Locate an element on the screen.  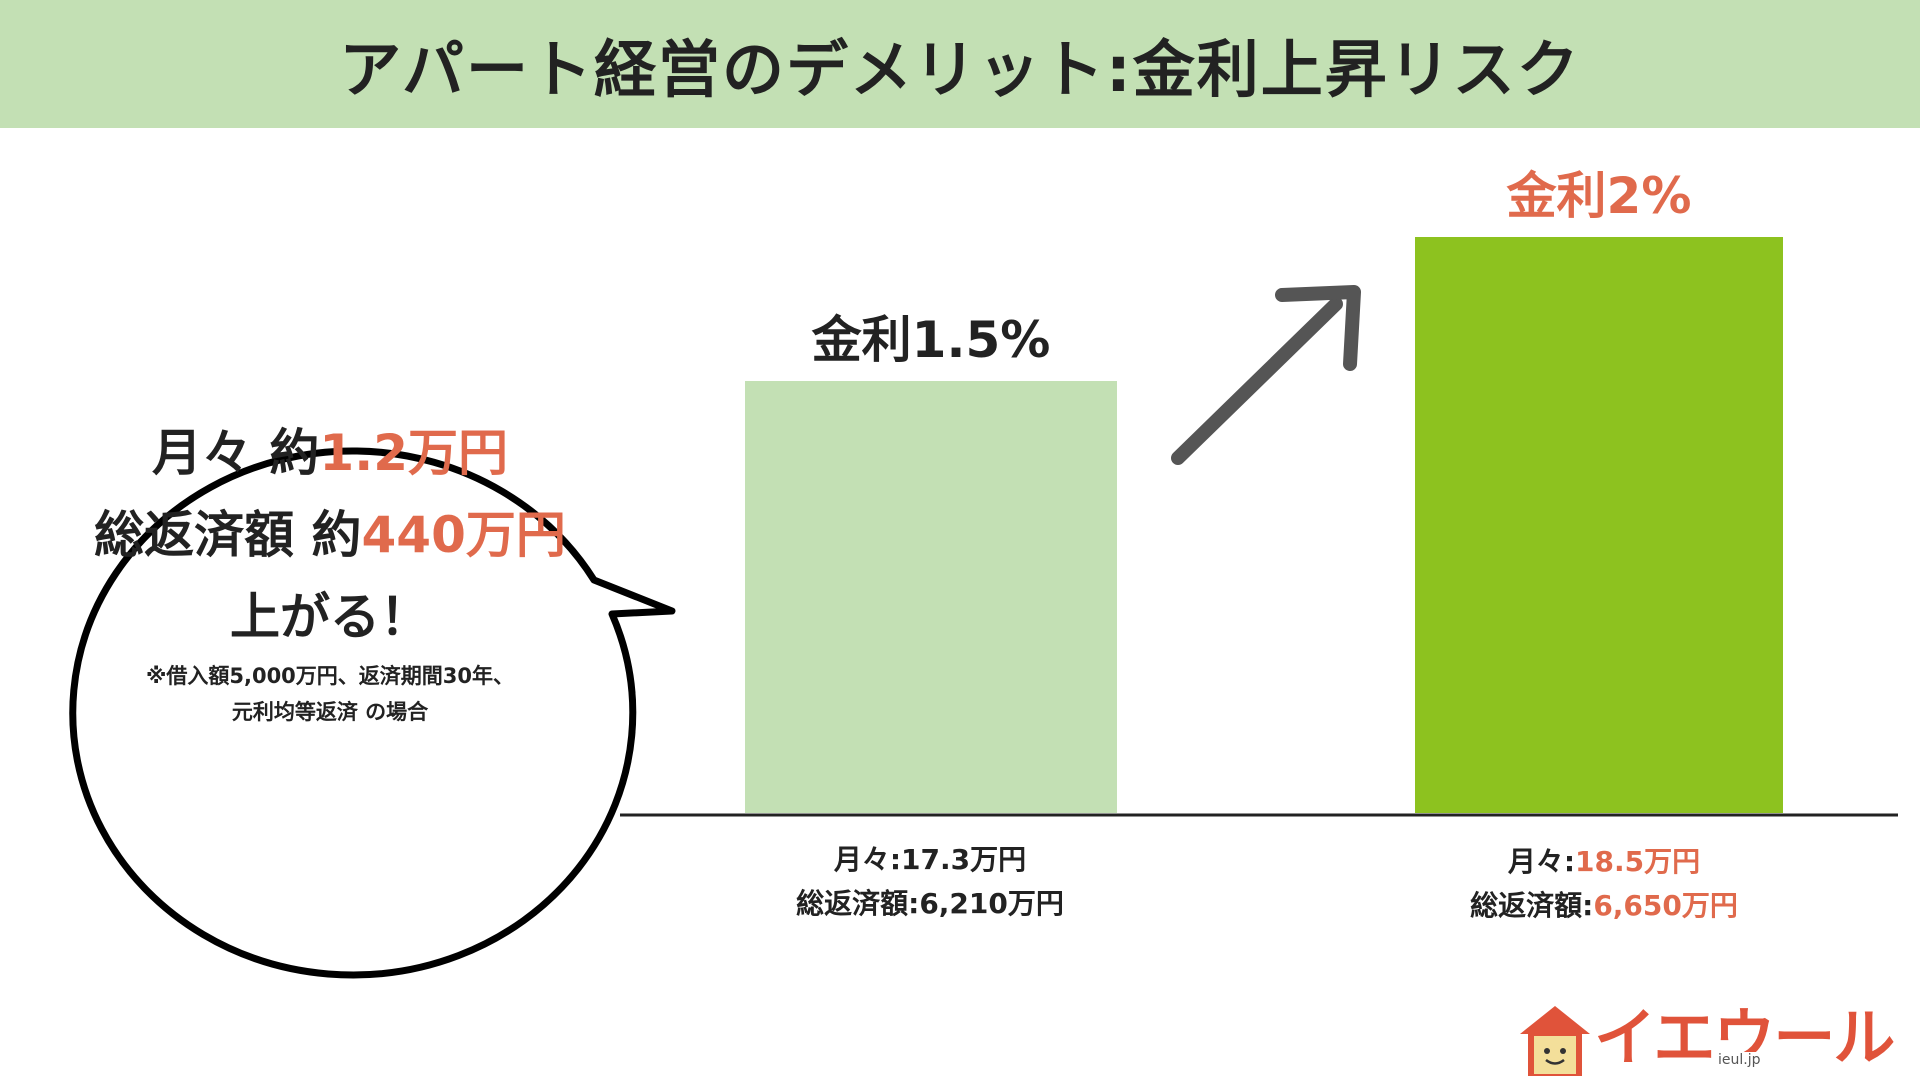
bubble-monthly-increase: 月々 約1.2万円 is located at coordinates (330, 453).